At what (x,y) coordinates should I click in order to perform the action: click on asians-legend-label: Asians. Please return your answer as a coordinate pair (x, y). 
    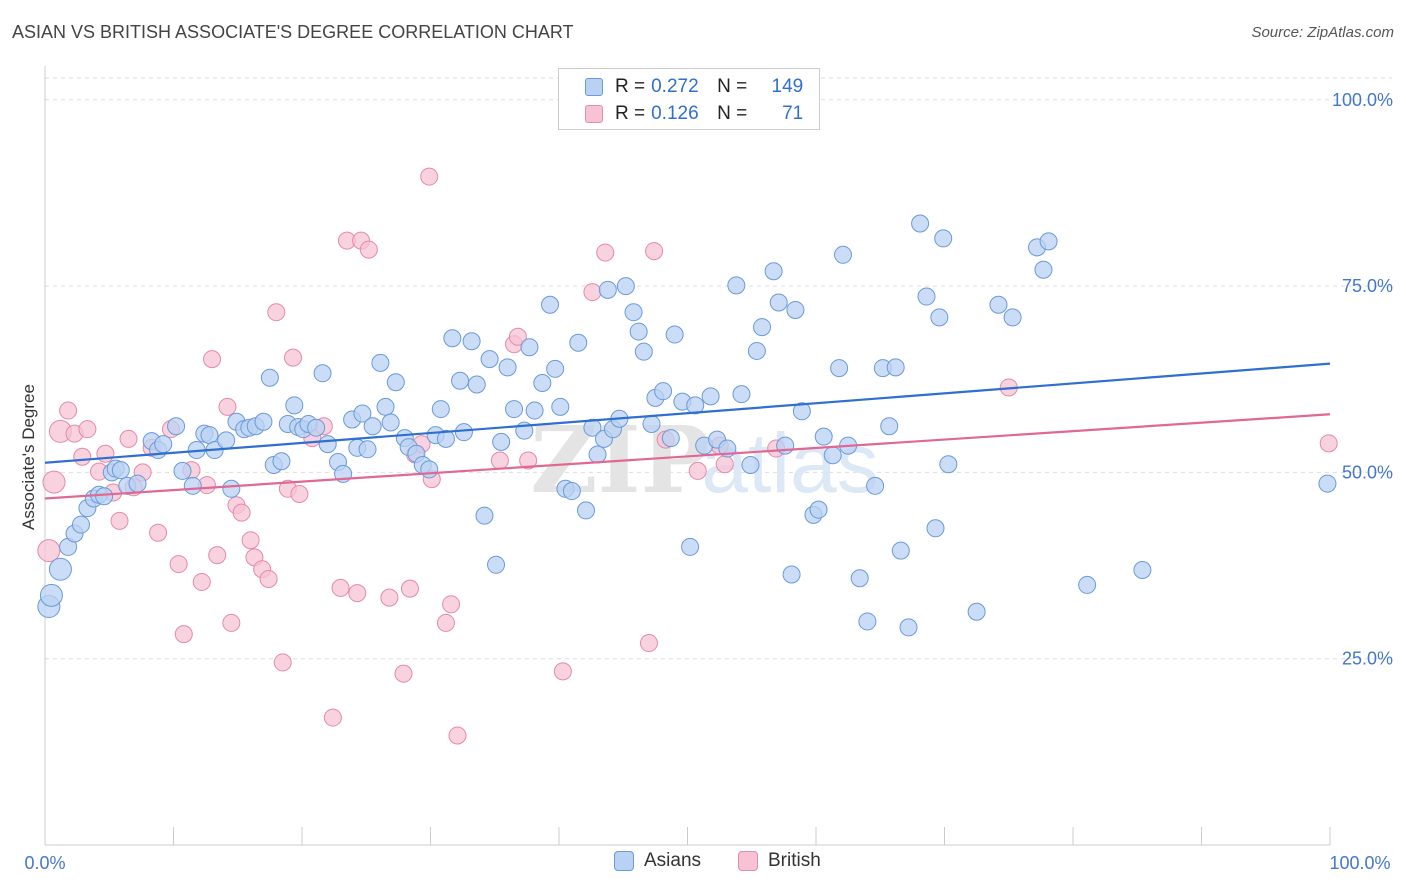
    Looking at the image, I should click on (673, 860).